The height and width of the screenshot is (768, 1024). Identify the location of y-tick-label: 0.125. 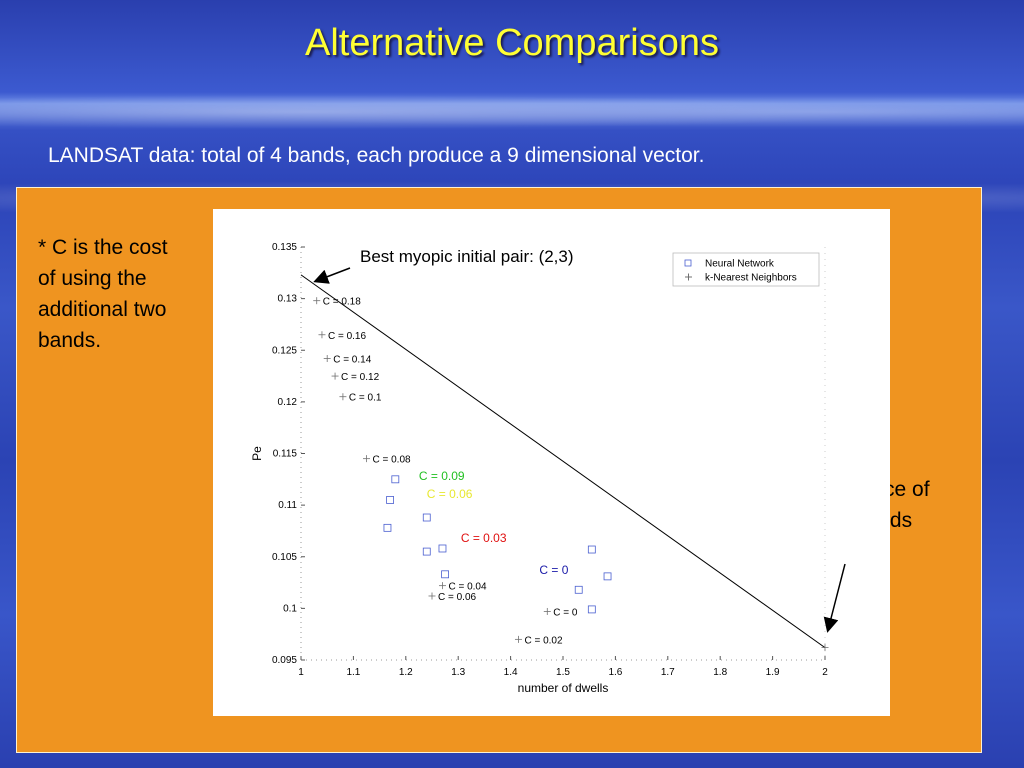
(284, 350).